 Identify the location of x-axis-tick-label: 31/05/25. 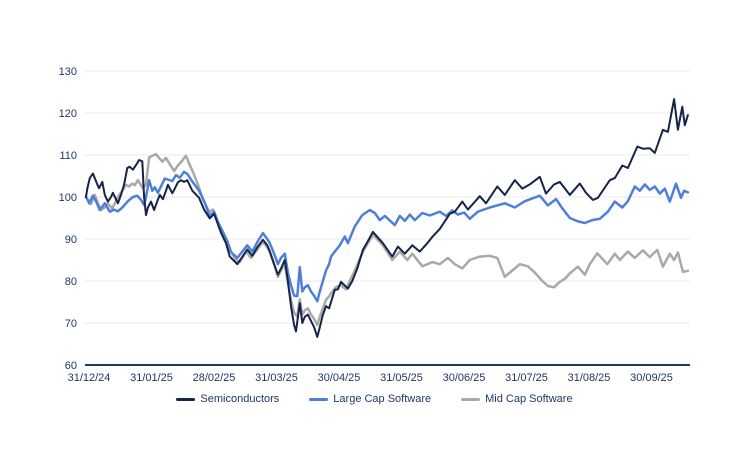
(401, 378).